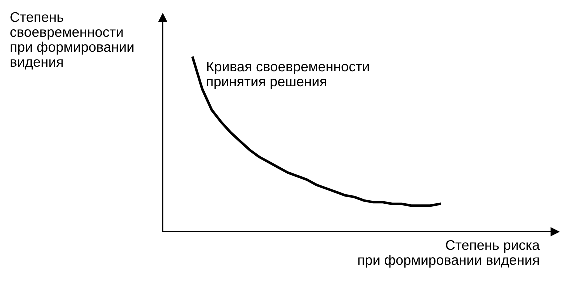 This screenshot has height=291, width=565. Describe the element at coordinates (288, 76) in the screenshot. I see `series-label: Кривая своевременности принятия решения` at that location.